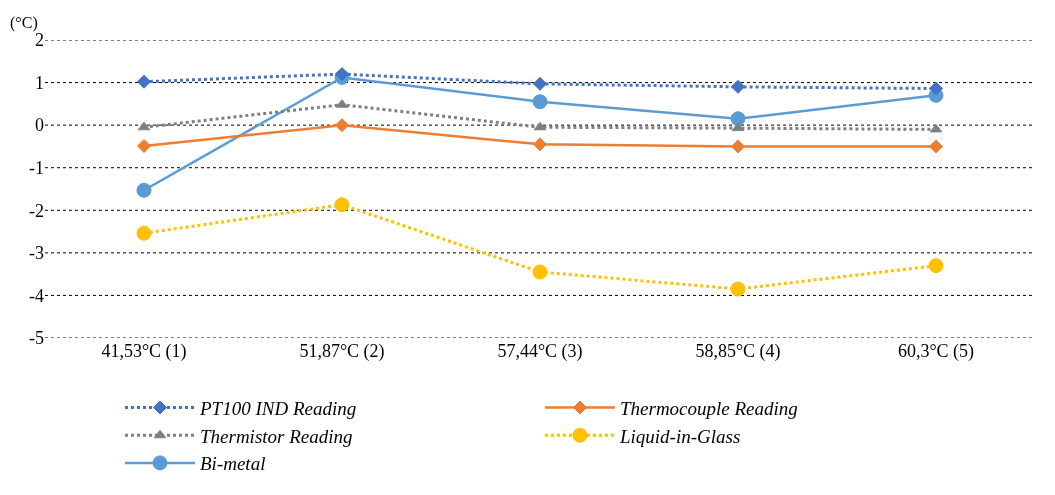 The image size is (1055, 495). What do you see at coordinates (39, 40) in the screenshot?
I see `y-tick-label: 2` at bounding box center [39, 40].